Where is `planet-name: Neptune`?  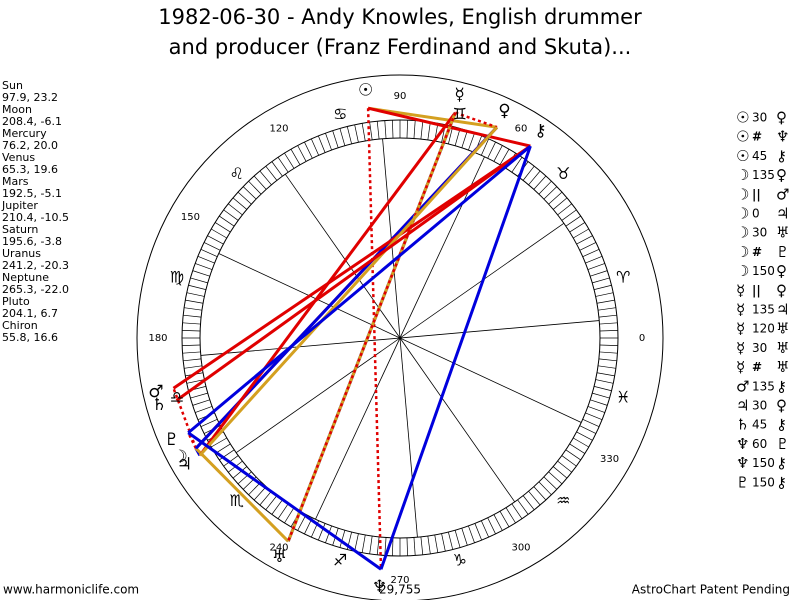 planet-name: Neptune is located at coordinates (25, 277).